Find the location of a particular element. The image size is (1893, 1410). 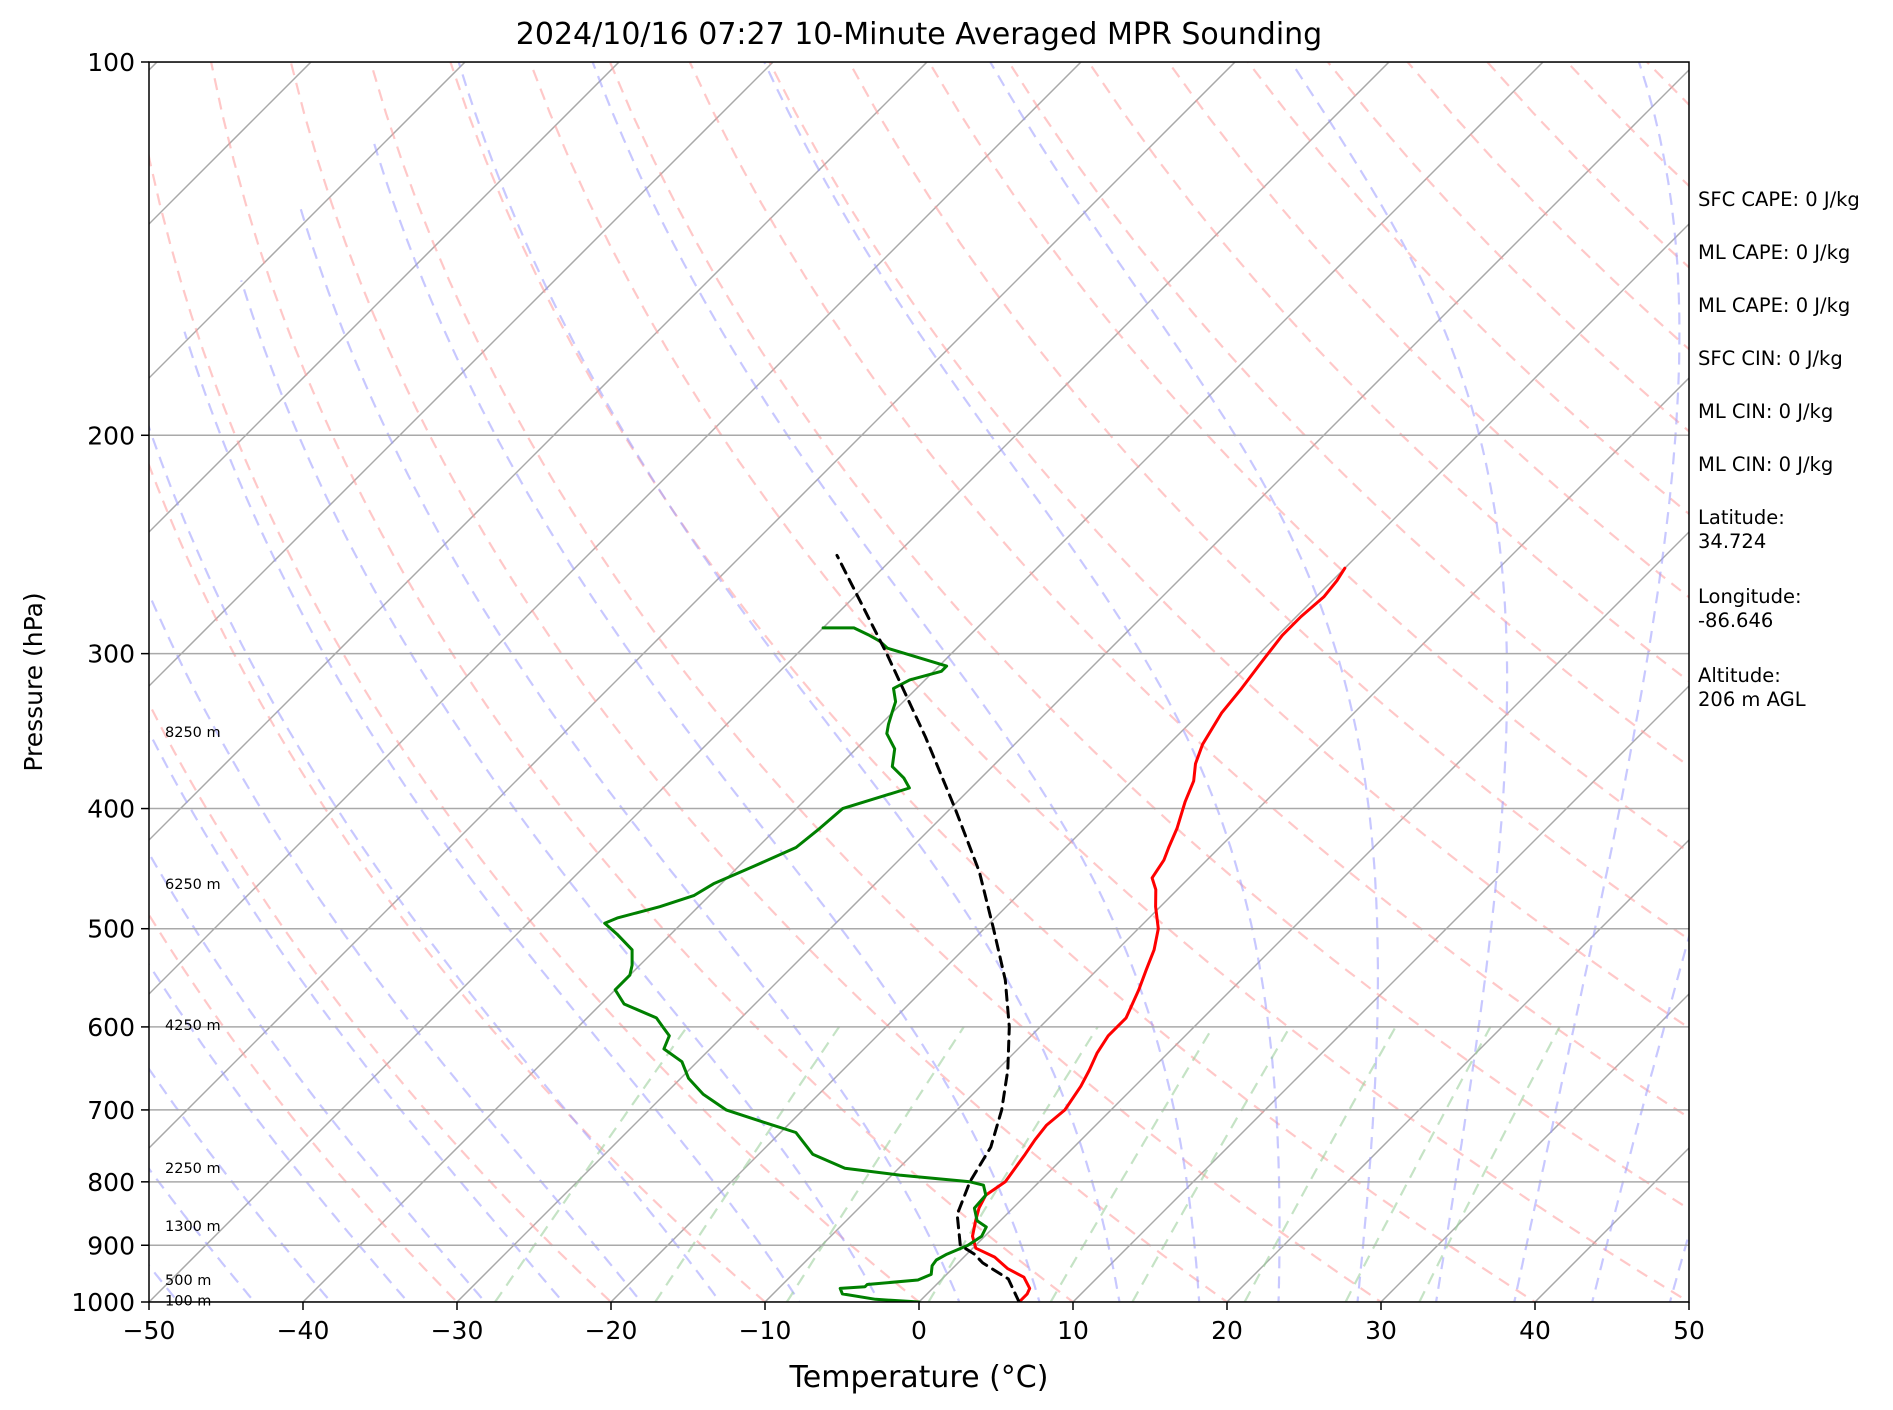

height-label: 1300 m is located at coordinates (193, 1227).